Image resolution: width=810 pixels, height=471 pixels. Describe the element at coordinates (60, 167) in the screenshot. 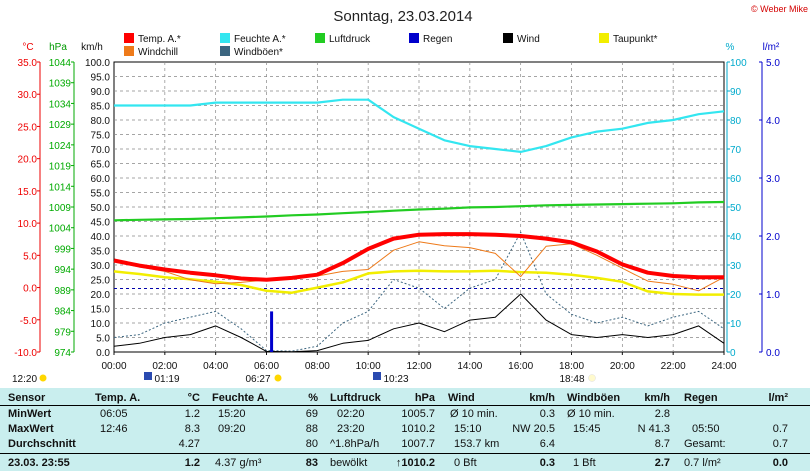

I see `axis-tick-label: 1019` at that location.